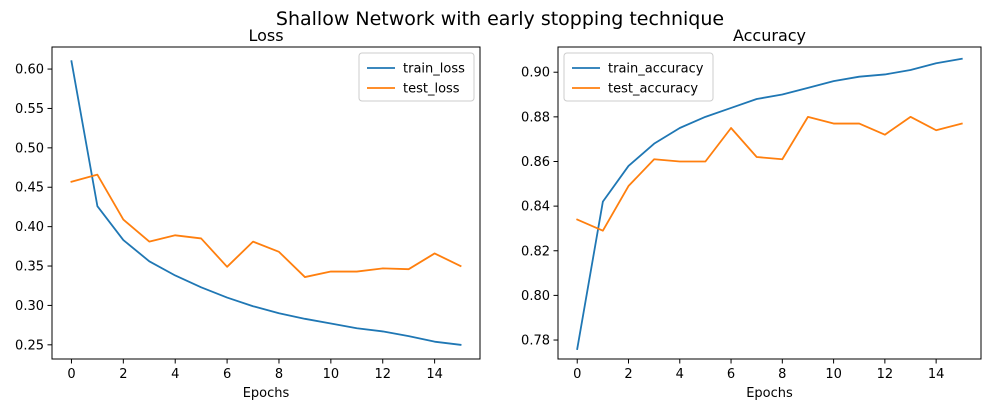 The image size is (990, 411). What do you see at coordinates (266, 225) in the screenshot?
I see `test-loss-line` at bounding box center [266, 225].